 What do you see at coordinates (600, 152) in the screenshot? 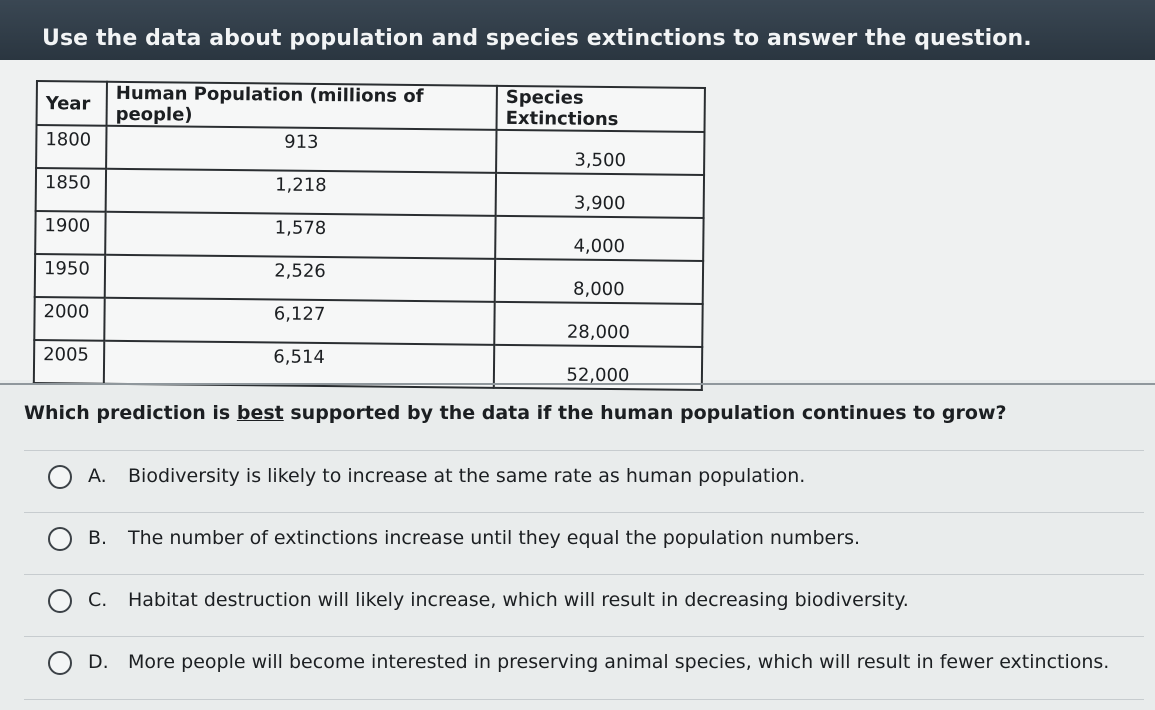
I see `cell-extinctions: 3,500` at bounding box center [600, 152].